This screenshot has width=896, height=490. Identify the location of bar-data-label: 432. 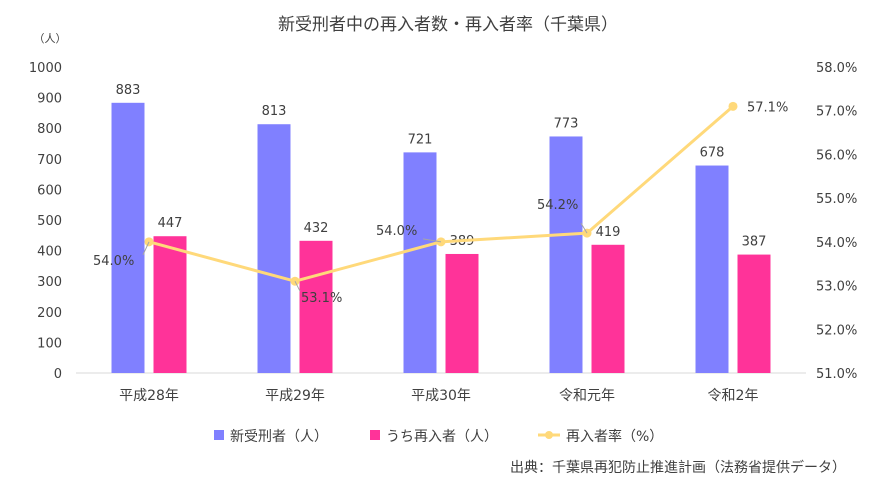
(316, 228).